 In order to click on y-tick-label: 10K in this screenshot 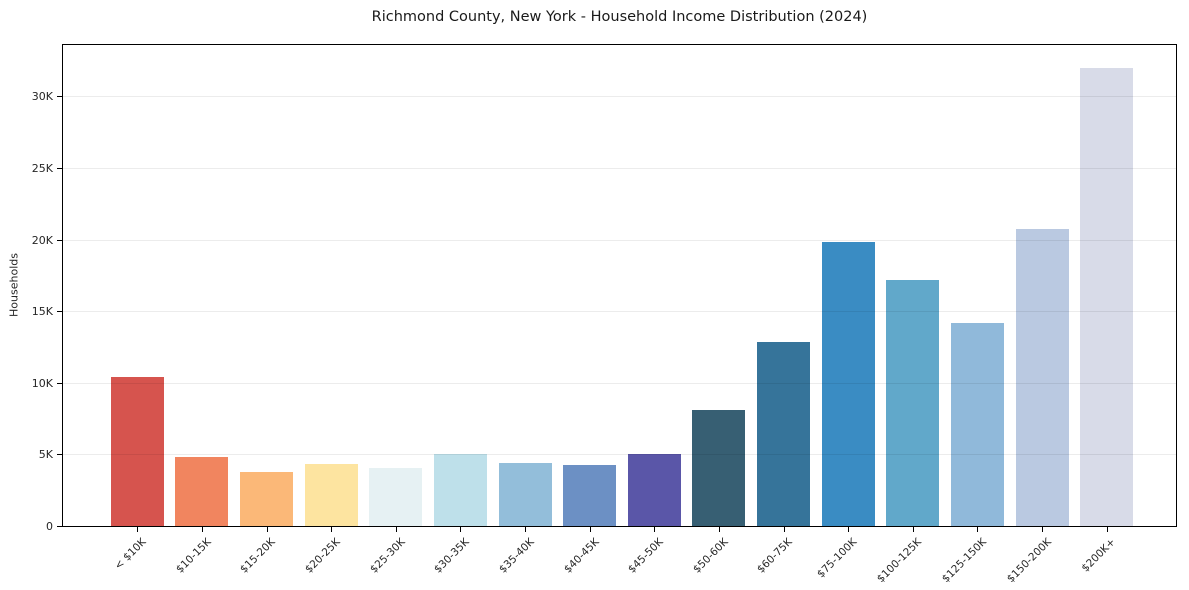, I will do `click(42, 383)`.